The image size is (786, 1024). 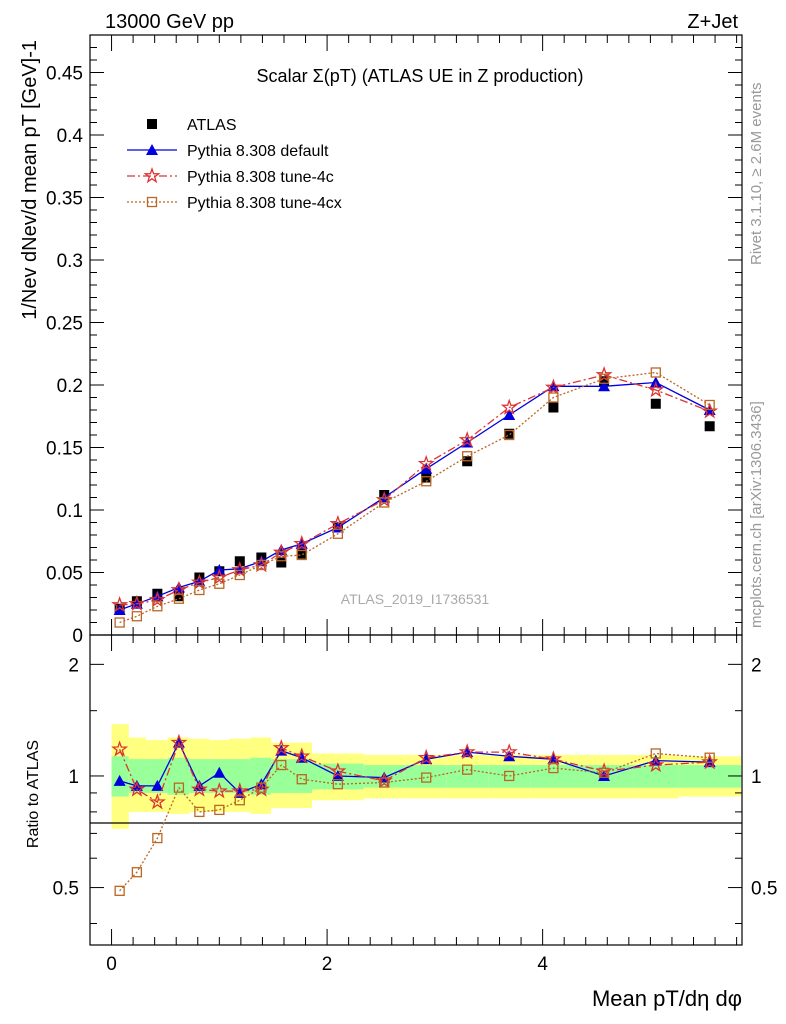 I want to click on y-tick-label: 0.35, so click(x=64, y=199).